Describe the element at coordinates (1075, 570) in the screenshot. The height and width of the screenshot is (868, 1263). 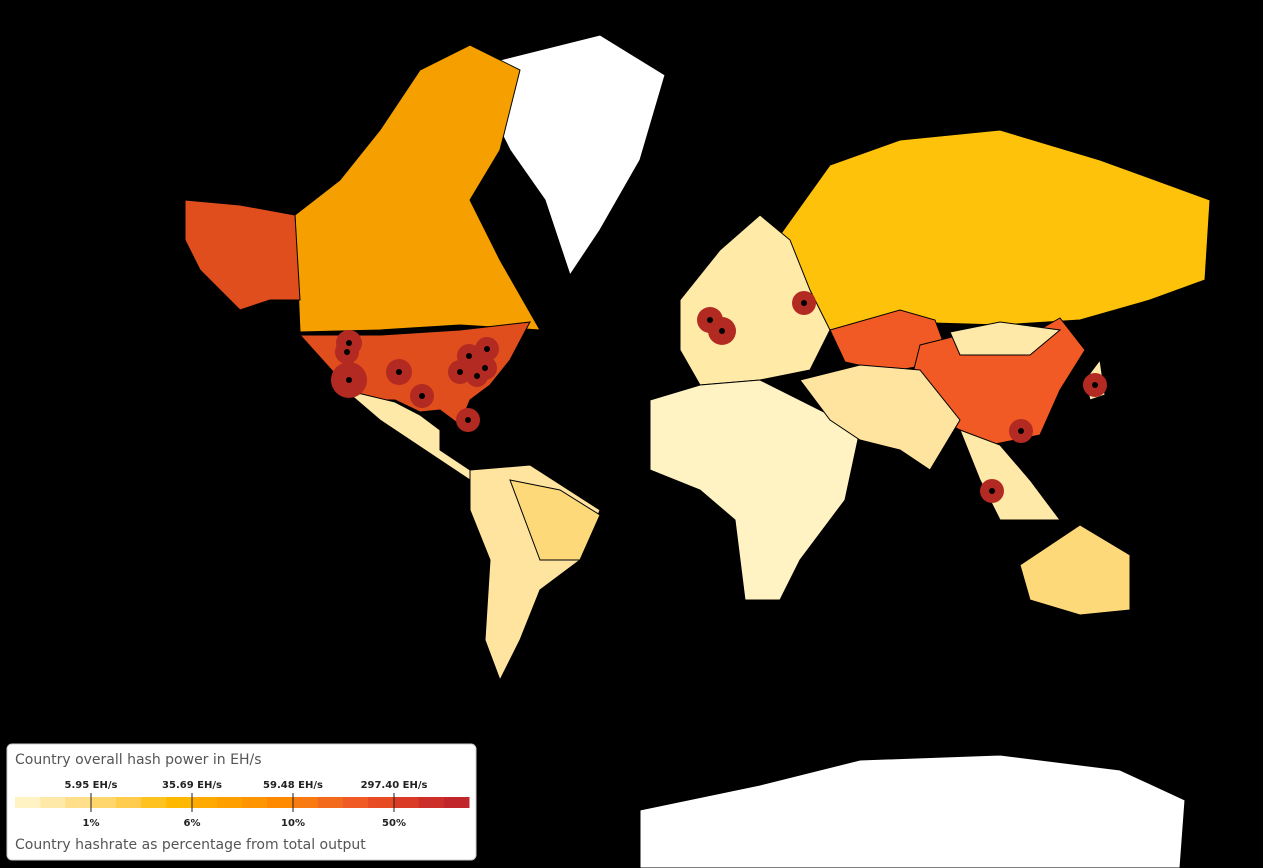
I see `australia` at that location.